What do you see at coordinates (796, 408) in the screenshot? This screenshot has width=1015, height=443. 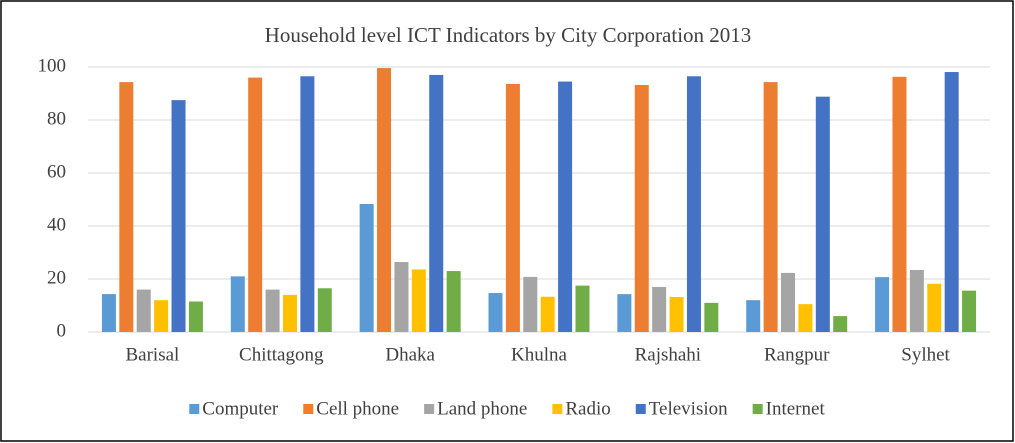 I see `legend-label: Internet` at bounding box center [796, 408].